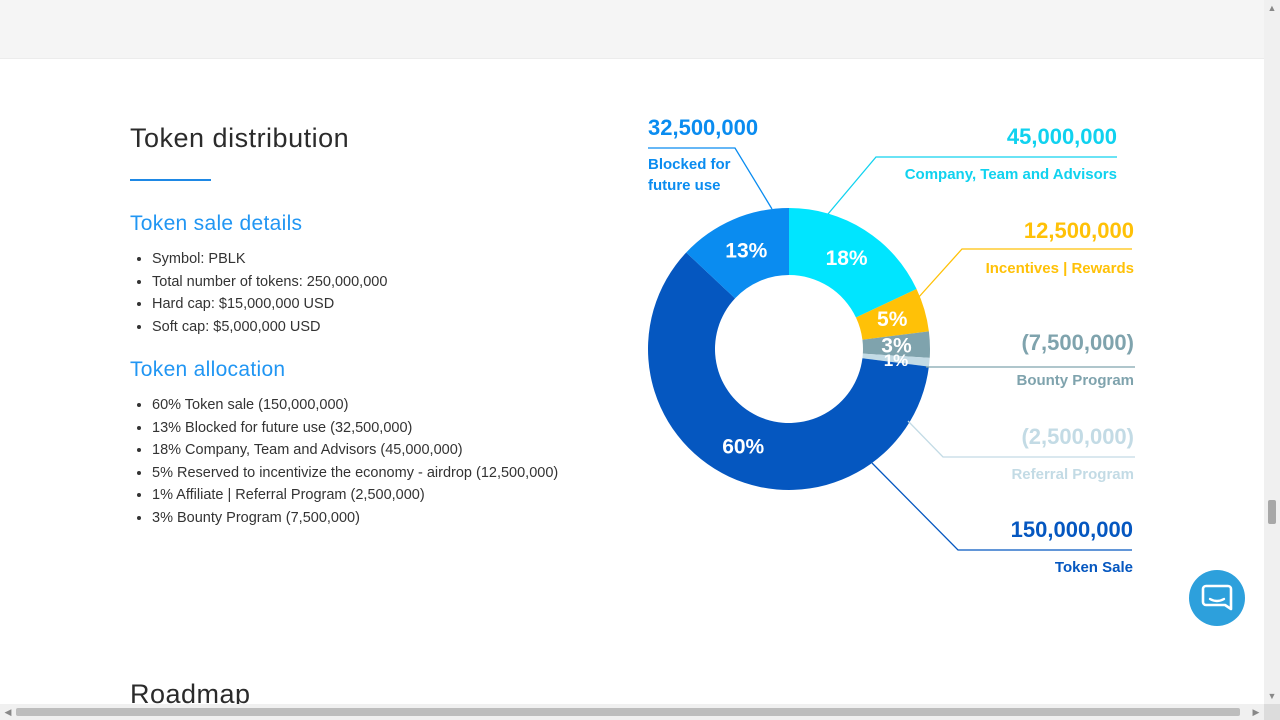 Image resolution: width=1280 pixels, height=720 pixels. Describe the element at coordinates (743, 446) in the screenshot. I see `slice-percent-label: 60%` at that location.